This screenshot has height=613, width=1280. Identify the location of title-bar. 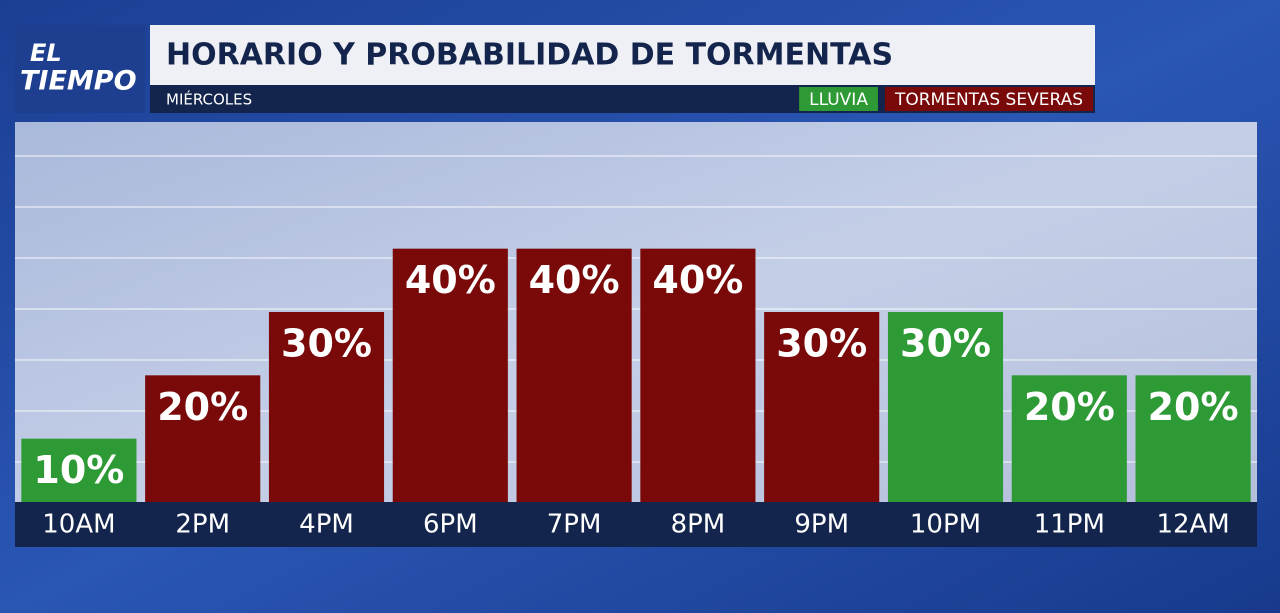
(622, 55).